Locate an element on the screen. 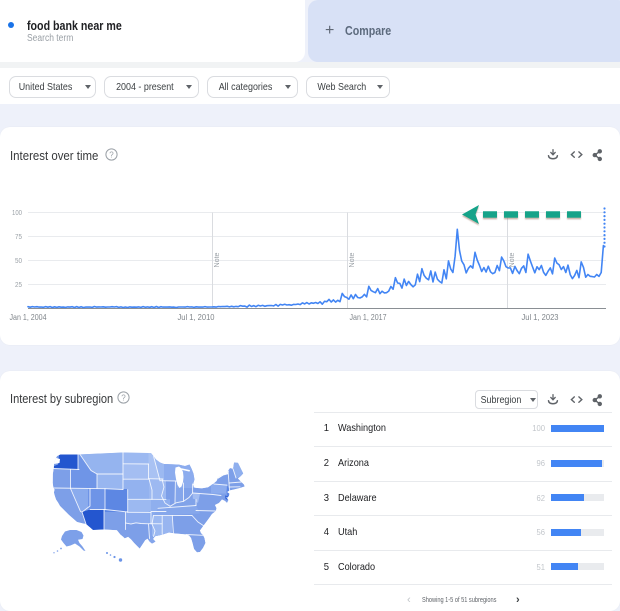 The height and width of the screenshot is (611, 620). svg-text: Jan 1, 2017 is located at coordinates (368, 317).